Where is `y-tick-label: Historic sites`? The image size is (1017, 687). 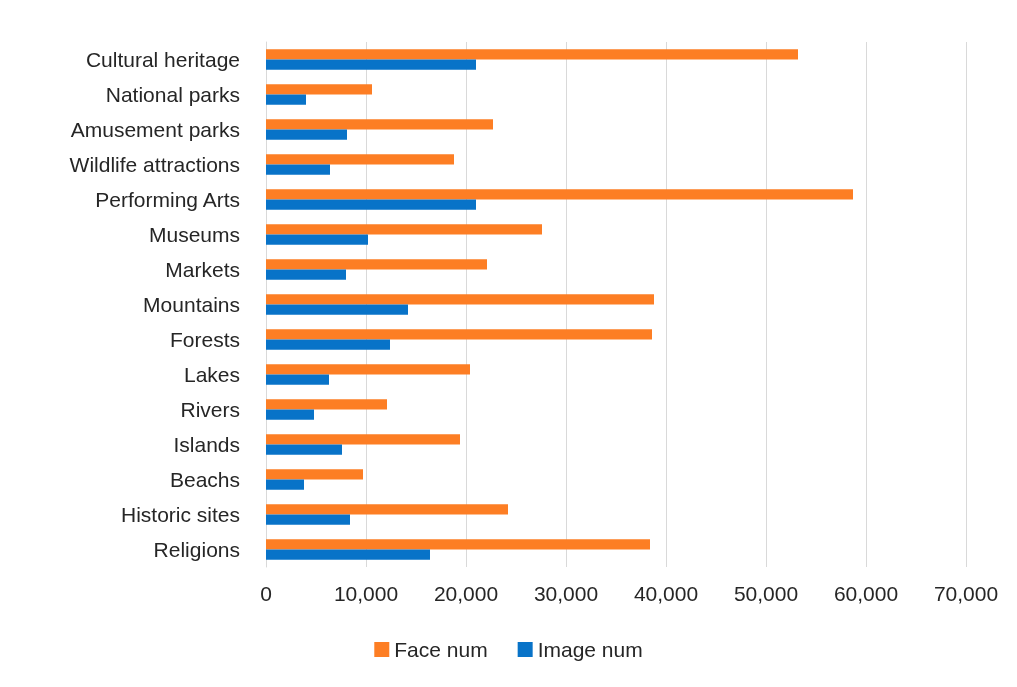 y-tick-label: Historic sites is located at coordinates (180, 514).